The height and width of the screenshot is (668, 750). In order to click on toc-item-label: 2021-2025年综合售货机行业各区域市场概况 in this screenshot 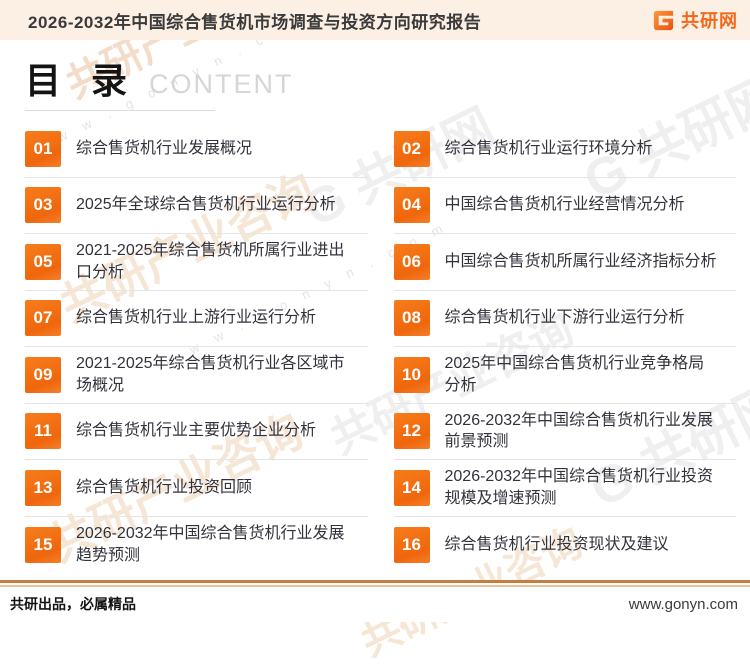, I will do `click(210, 374)`.